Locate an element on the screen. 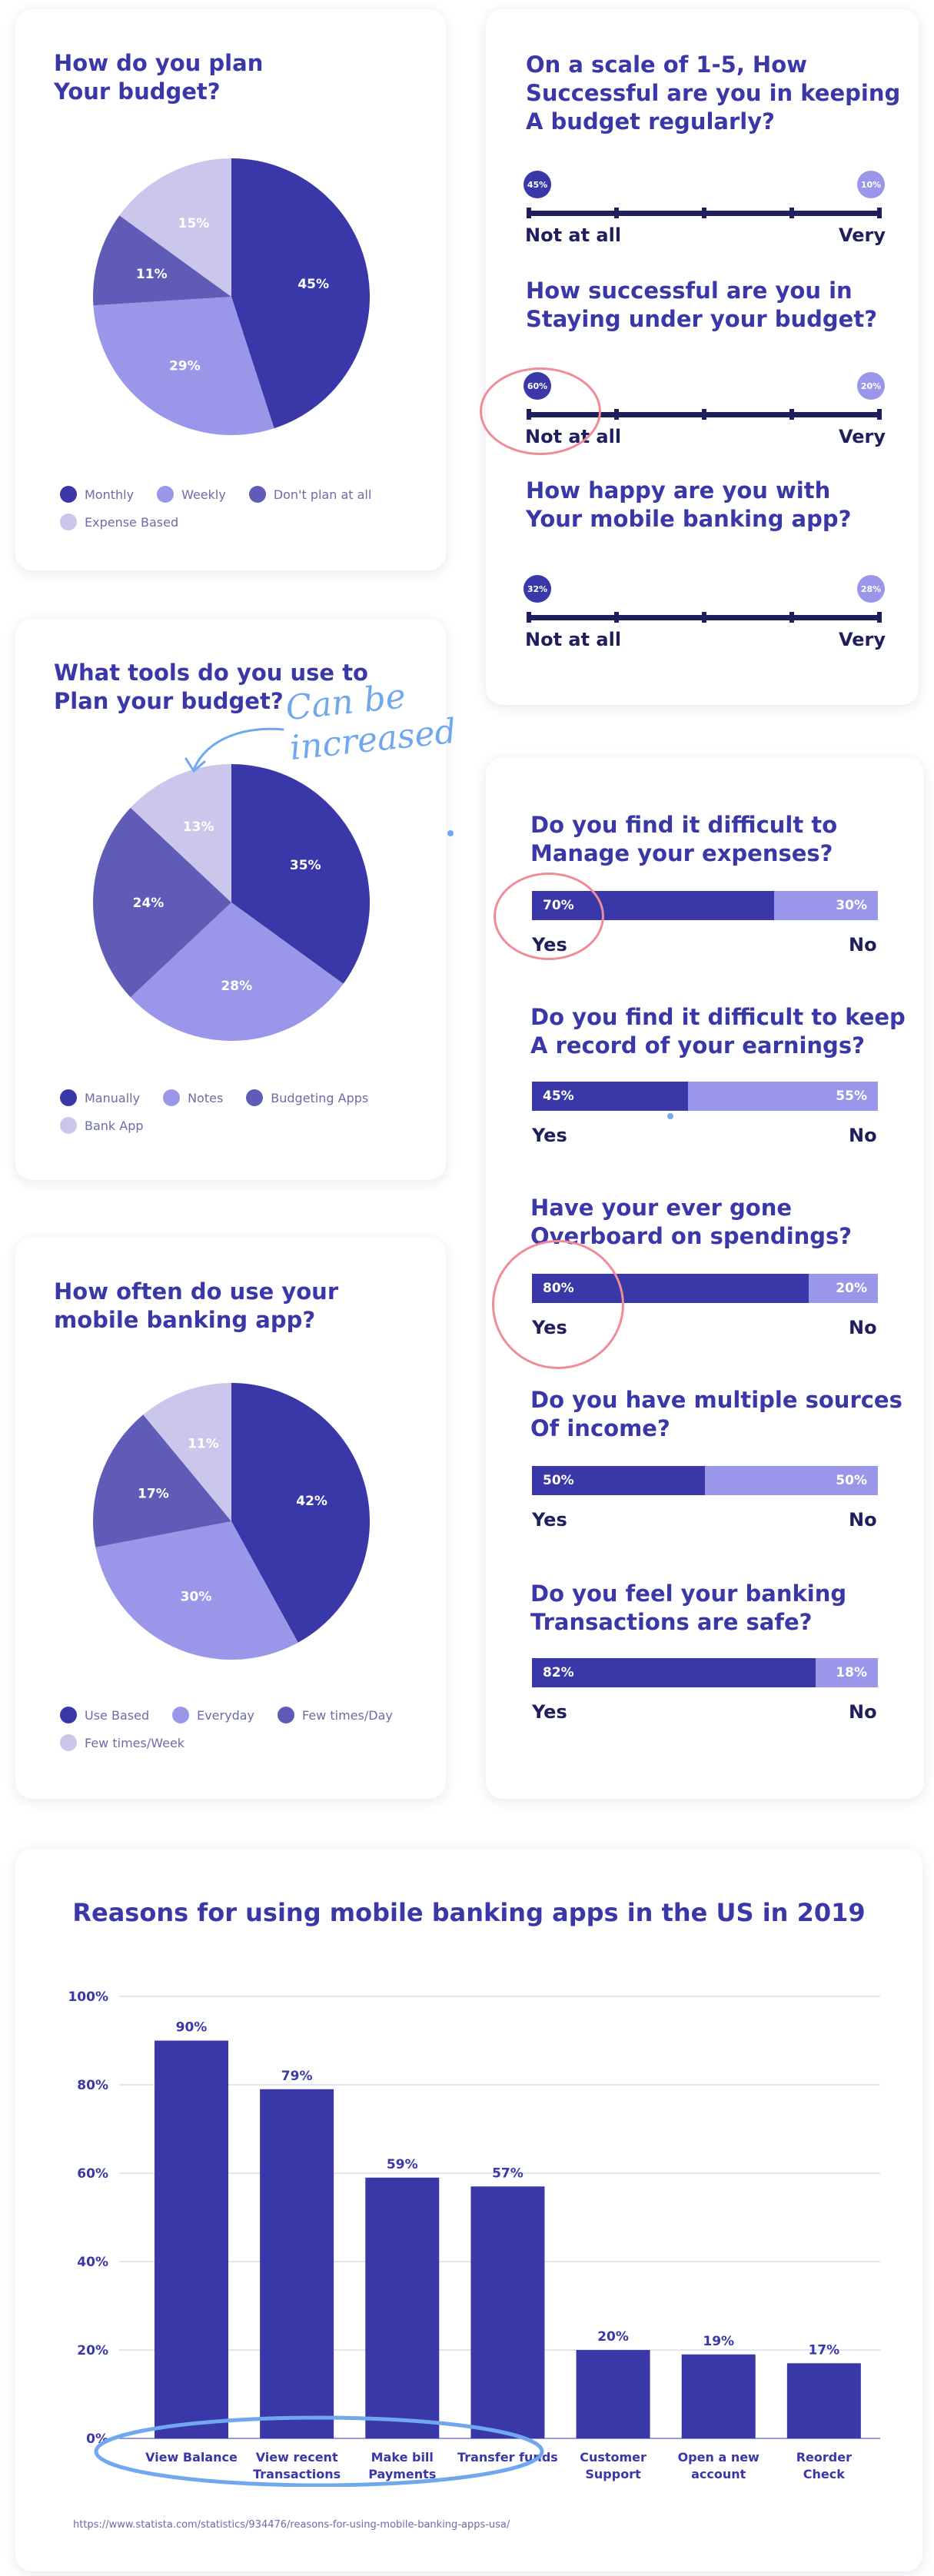 This screenshot has height=2576, width=934. legend-label: Notes is located at coordinates (206, 1097).